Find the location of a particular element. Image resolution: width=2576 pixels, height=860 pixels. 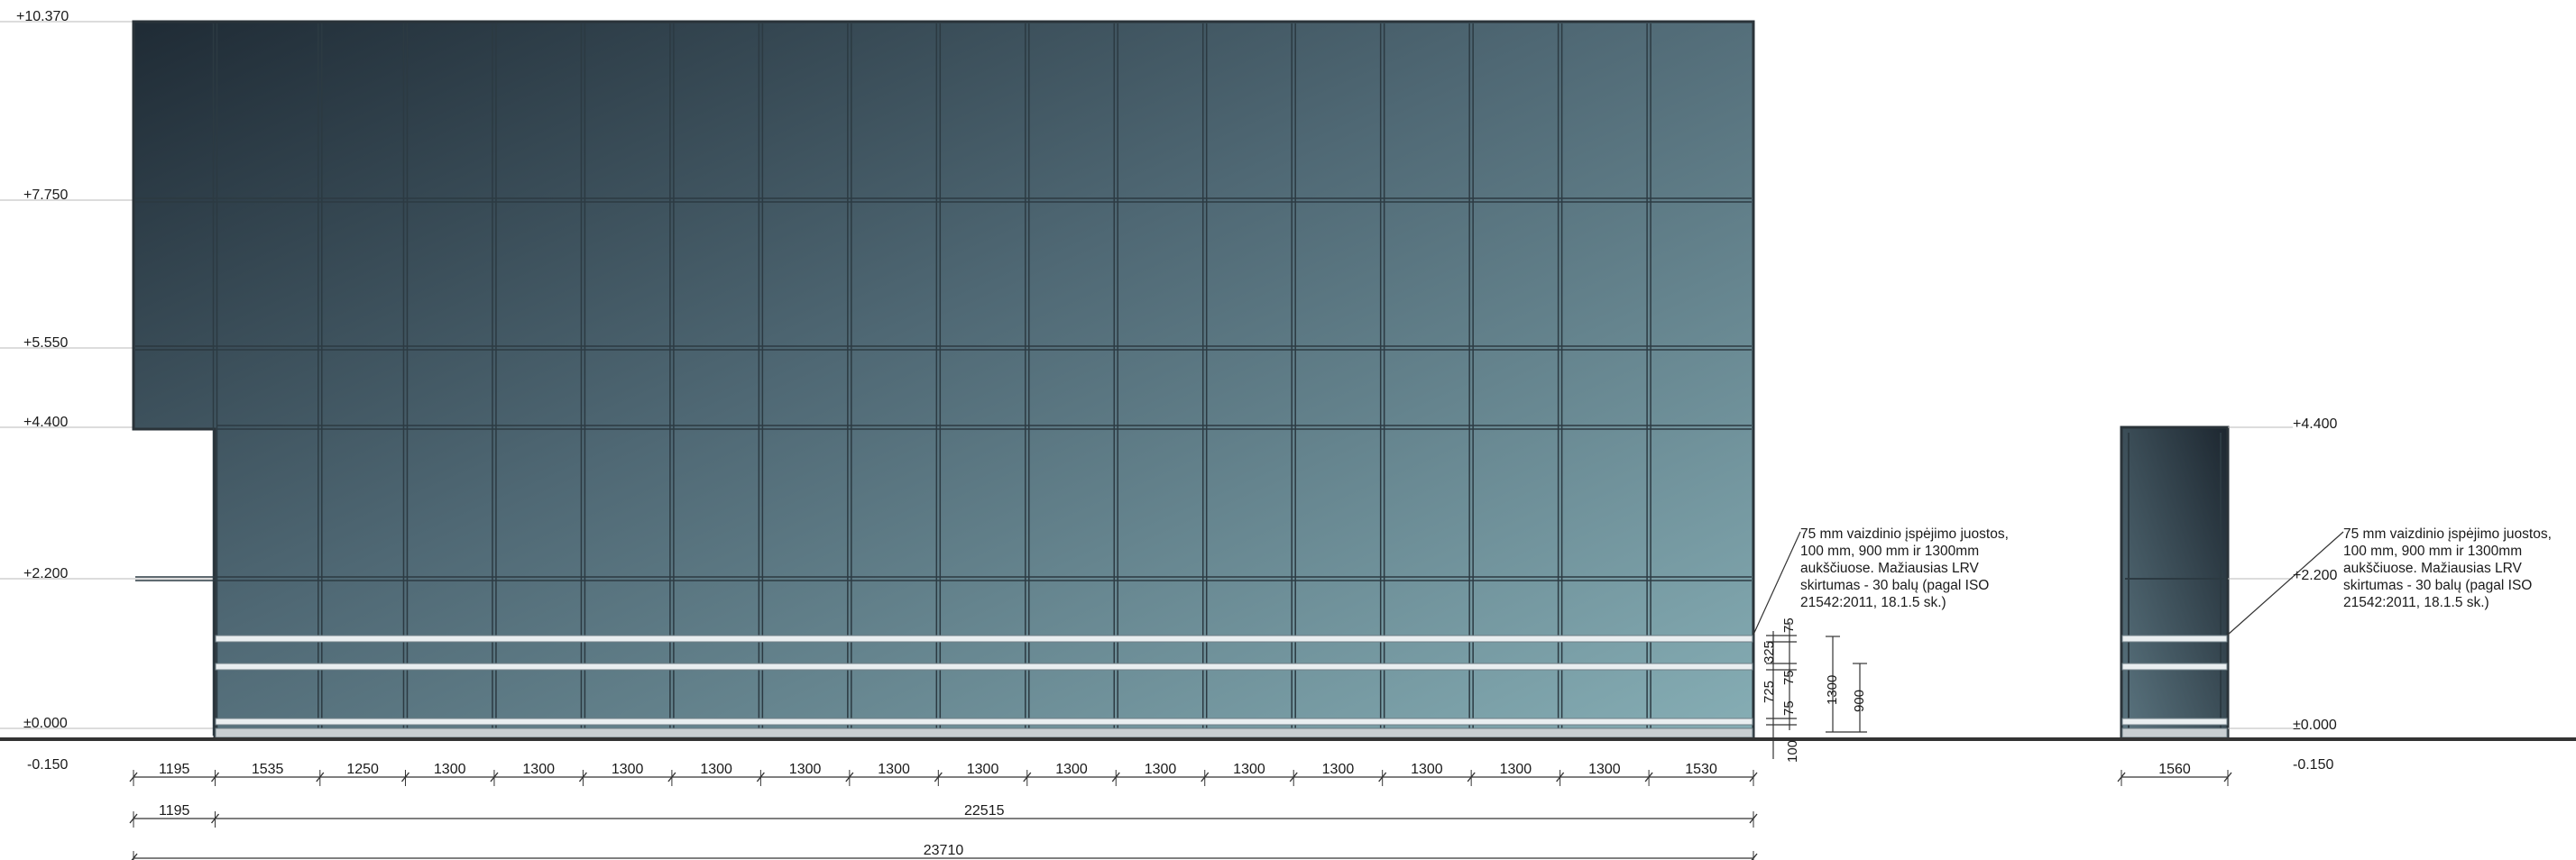

dimension-label: 22515 is located at coordinates (985, 811).